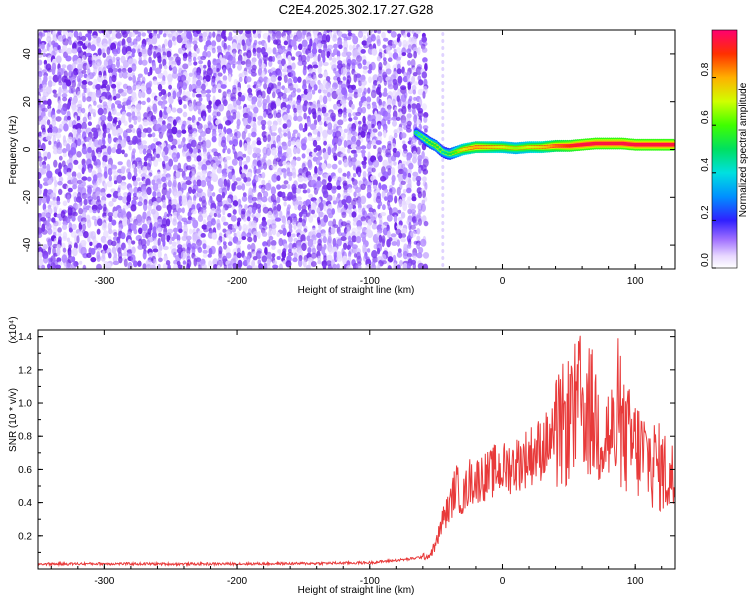 This screenshot has width=750, height=600. What do you see at coordinates (25, 370) in the screenshot?
I see `y-tick-label: 1.2` at bounding box center [25, 370].